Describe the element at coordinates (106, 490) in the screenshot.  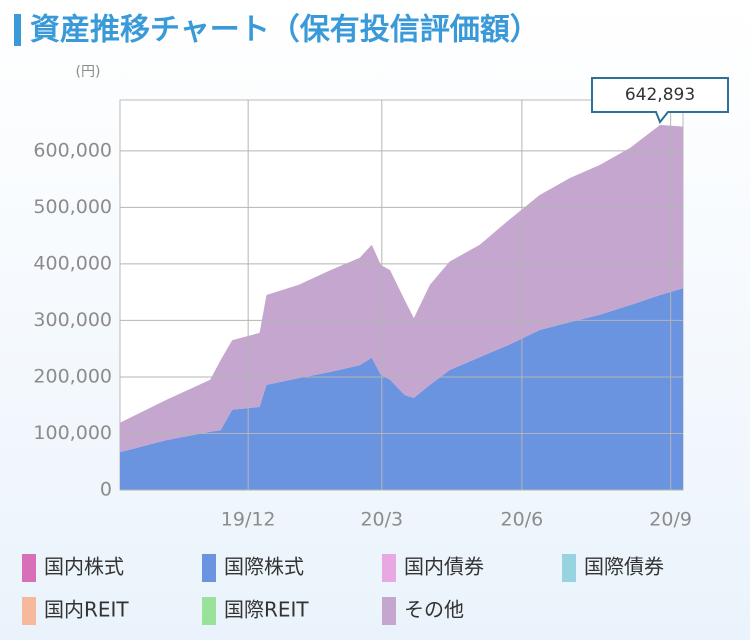
I see `y-tick-label: 0` at that location.